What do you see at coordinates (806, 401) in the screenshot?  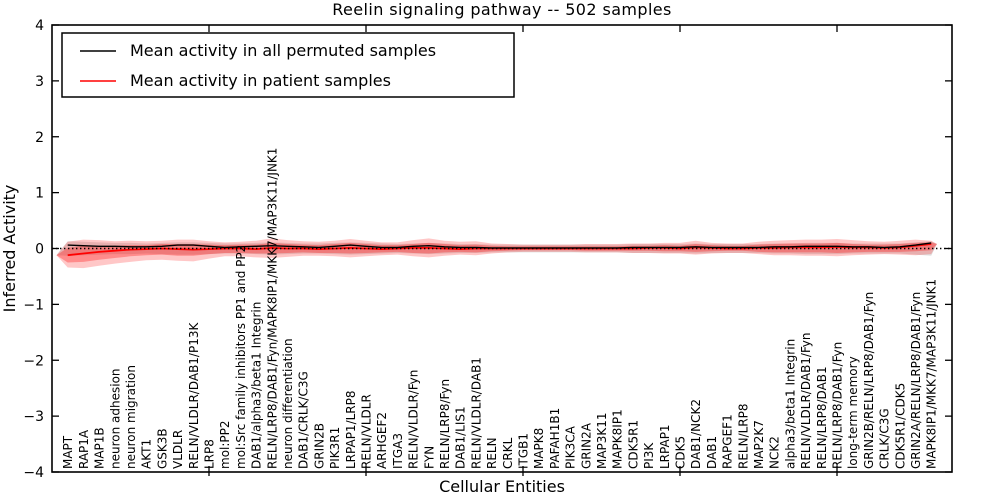 I see `x-entity-label: RELN/VLDLR/DAB1/Fyn` at bounding box center [806, 401].